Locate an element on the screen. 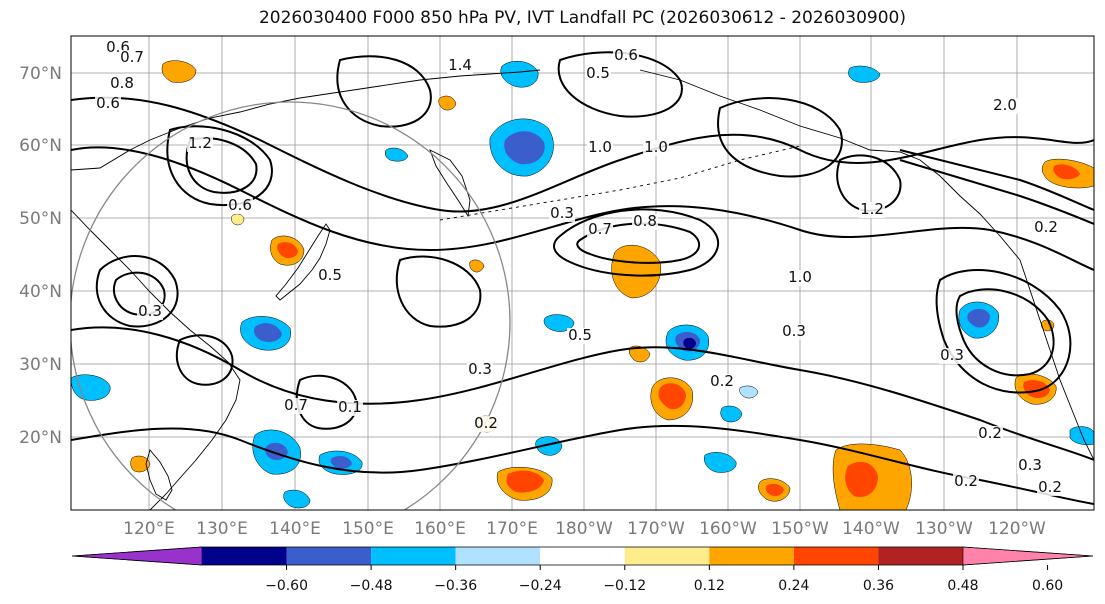 This screenshot has height=604, width=1105. lon-label: 170°W is located at coordinates (656, 529).